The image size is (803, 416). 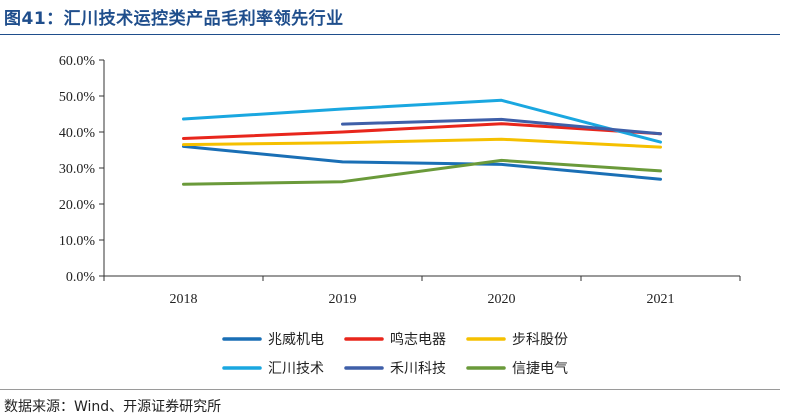 What do you see at coordinates (174, 19) in the screenshot?
I see `chart-title: 图41：汇川技术运控类产品毛利率领先行业` at bounding box center [174, 19].